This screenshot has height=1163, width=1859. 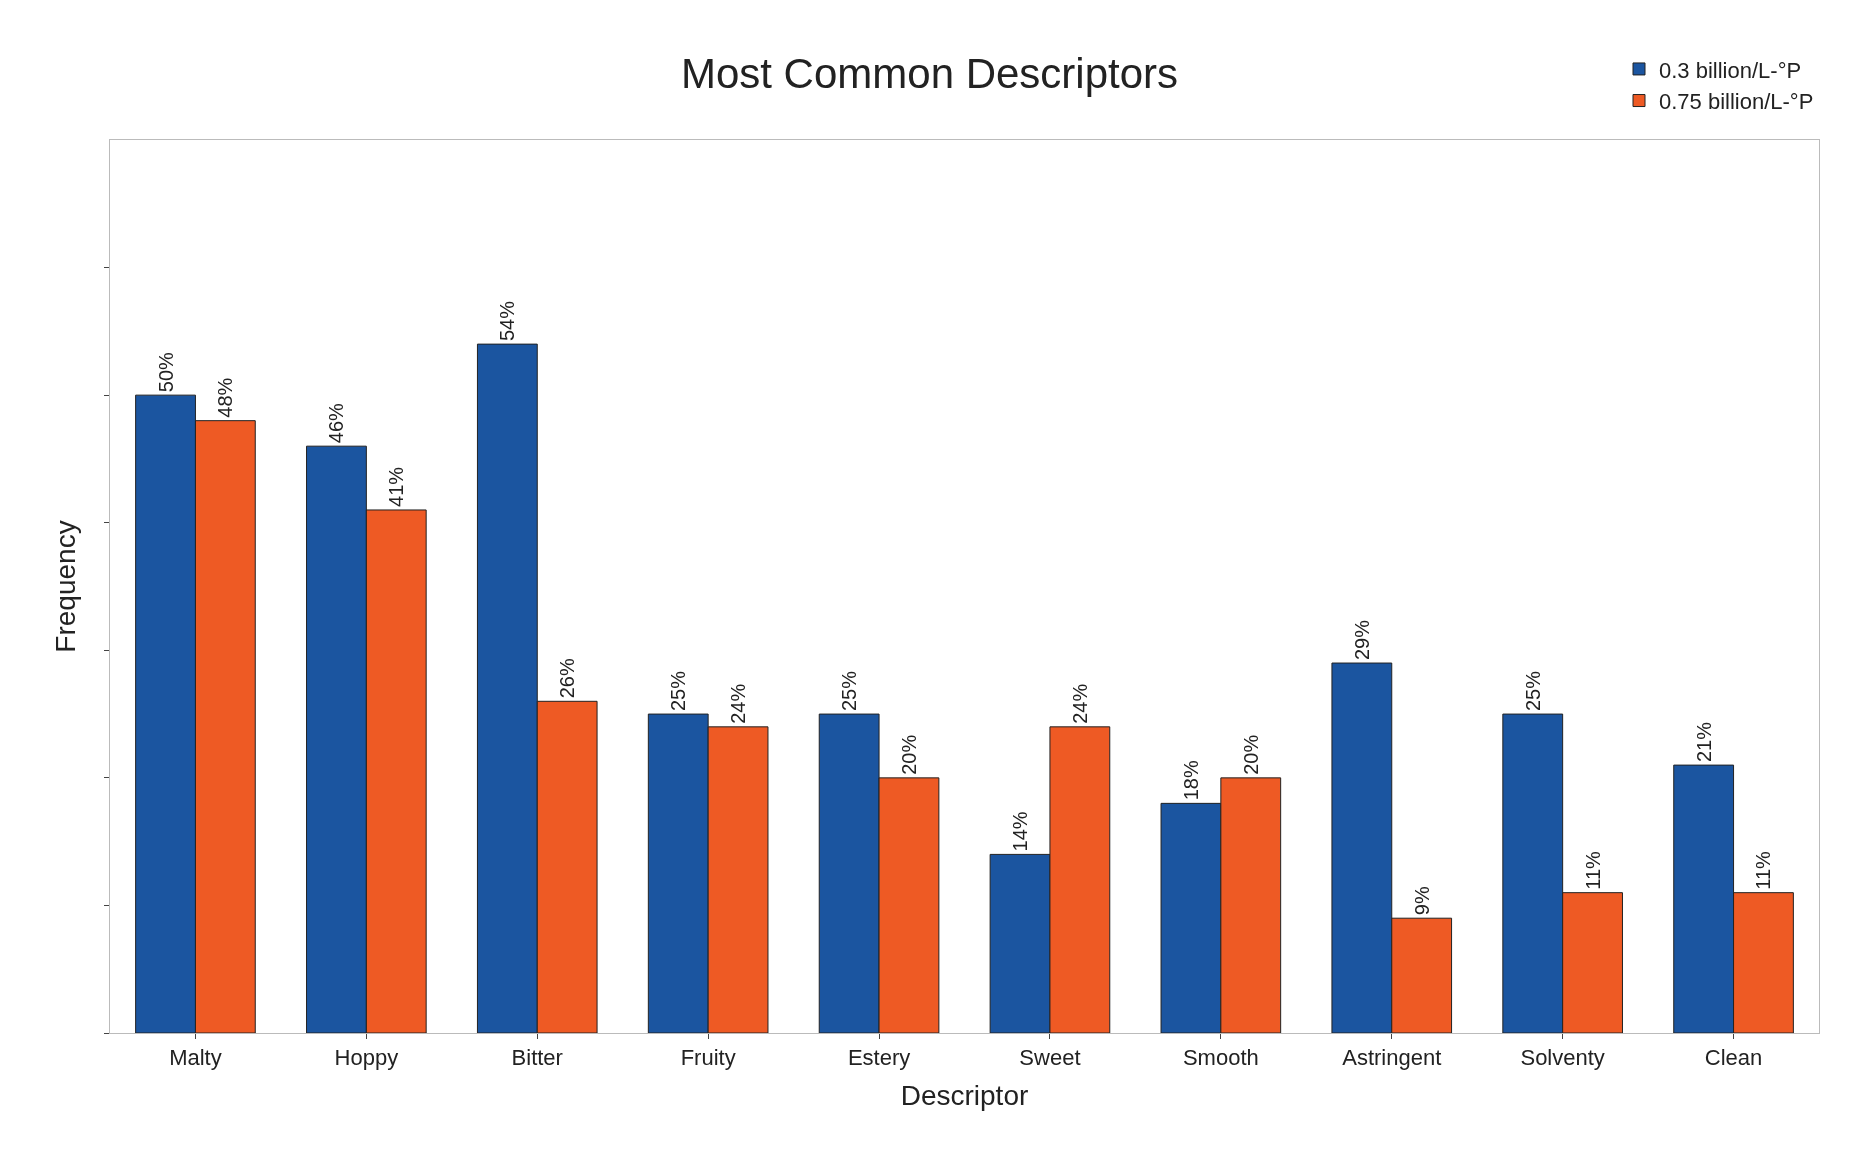 What do you see at coordinates (879, 1058) in the screenshot?
I see `x-tick-label: Estery` at bounding box center [879, 1058].